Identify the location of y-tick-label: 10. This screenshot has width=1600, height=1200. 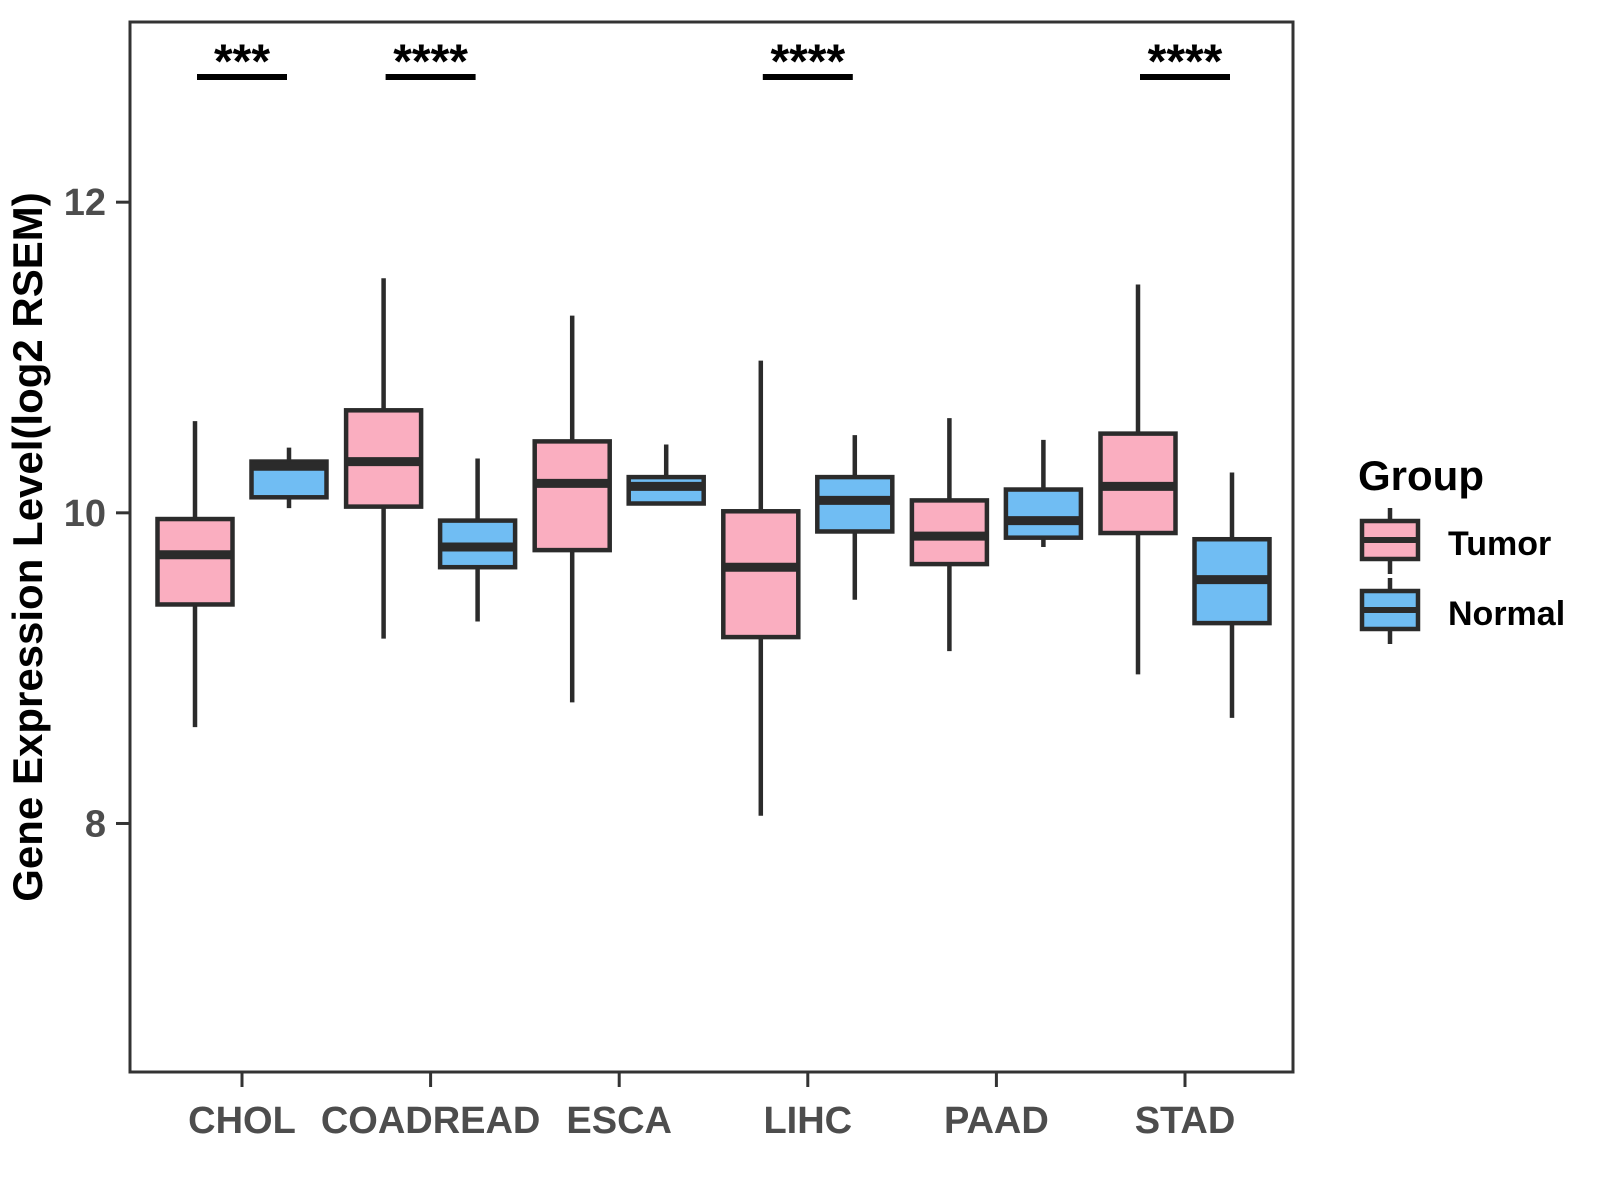
(85, 514).